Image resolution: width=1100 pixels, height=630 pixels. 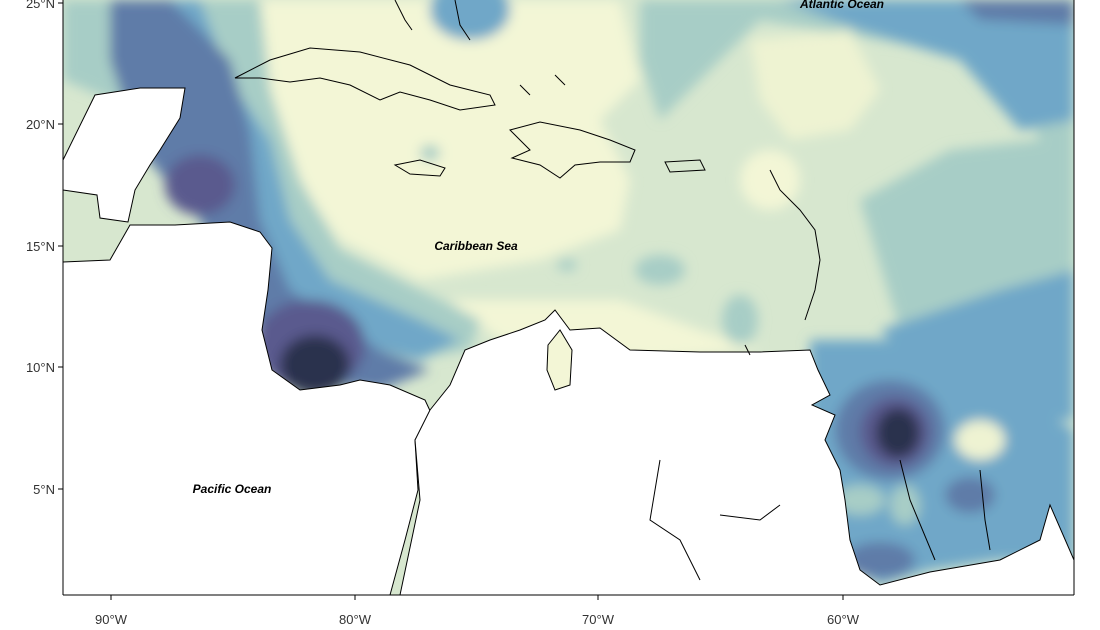 What do you see at coordinates (572, 150) in the screenshot?
I see `hispaniola` at bounding box center [572, 150].